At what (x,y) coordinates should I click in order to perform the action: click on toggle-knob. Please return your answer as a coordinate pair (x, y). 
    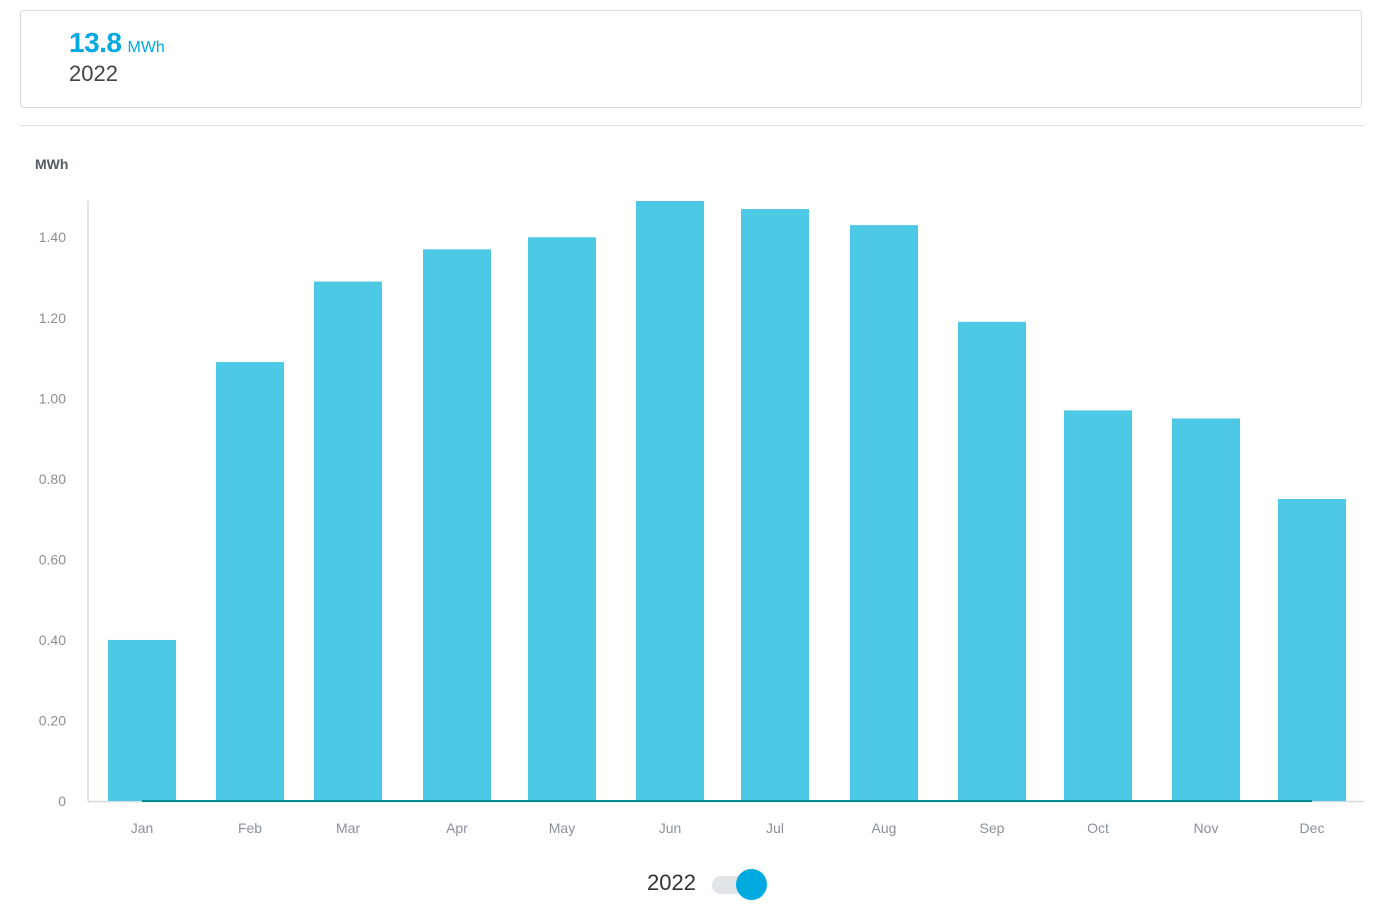
    Looking at the image, I should click on (751, 884).